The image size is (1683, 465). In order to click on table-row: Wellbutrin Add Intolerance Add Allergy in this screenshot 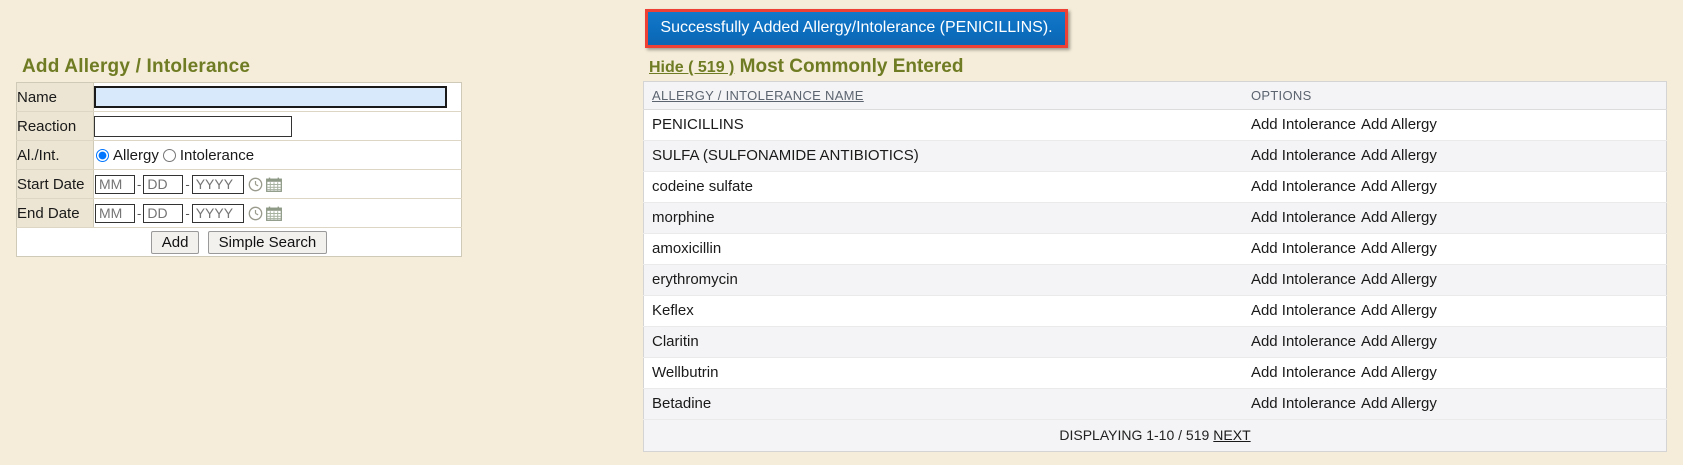, I will do `click(1155, 373)`.